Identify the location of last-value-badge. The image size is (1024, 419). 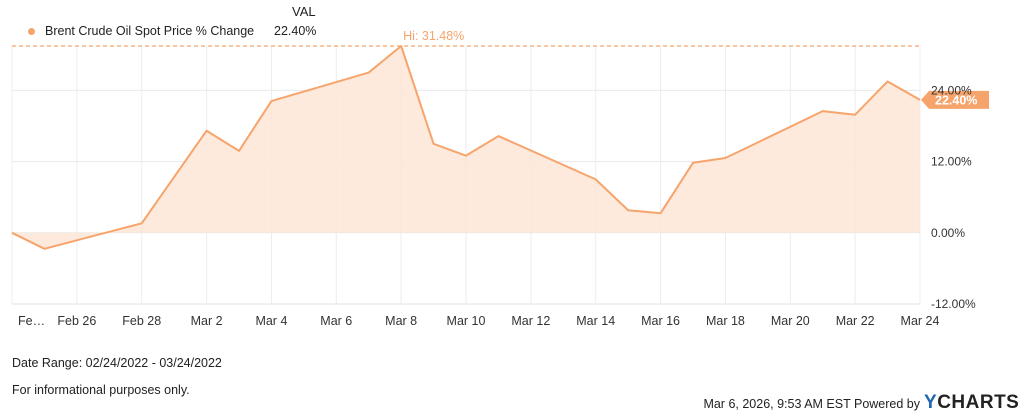
(955, 99).